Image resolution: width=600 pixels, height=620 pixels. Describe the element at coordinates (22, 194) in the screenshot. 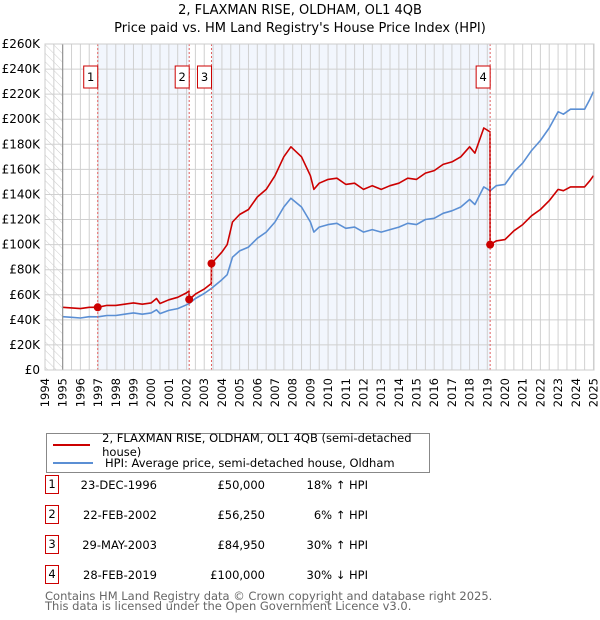

I see `y-tick-label: £140K` at that location.